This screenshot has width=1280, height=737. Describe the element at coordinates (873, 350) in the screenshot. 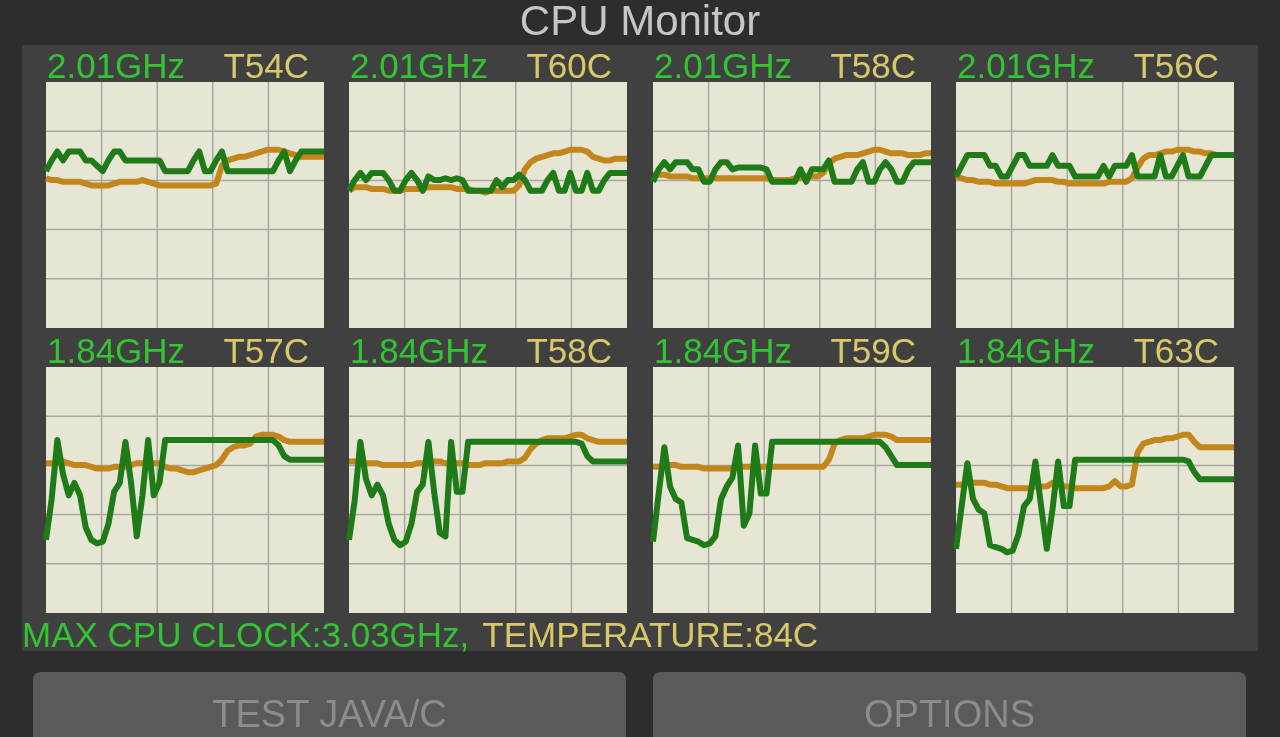

I see `text: T59C` at that location.